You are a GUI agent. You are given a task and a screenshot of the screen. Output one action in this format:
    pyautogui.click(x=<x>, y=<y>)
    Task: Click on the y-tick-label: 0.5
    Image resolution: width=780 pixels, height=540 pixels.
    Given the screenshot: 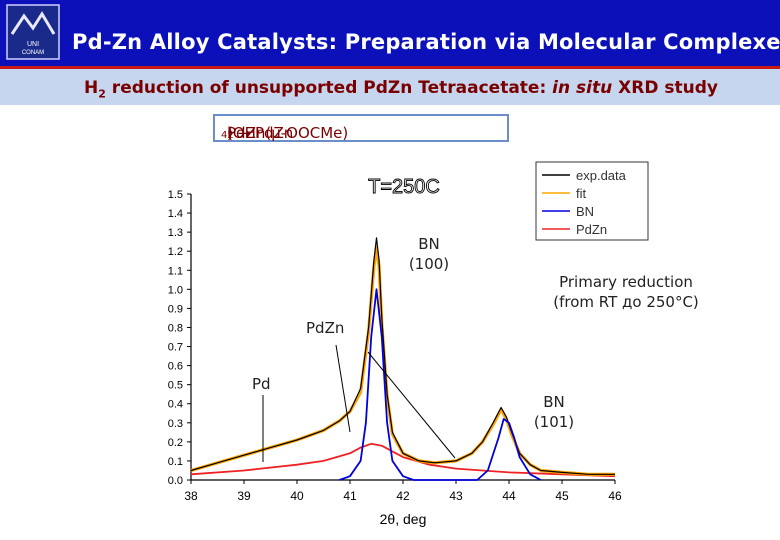 What is the action you would take?
    pyautogui.click(x=175, y=386)
    